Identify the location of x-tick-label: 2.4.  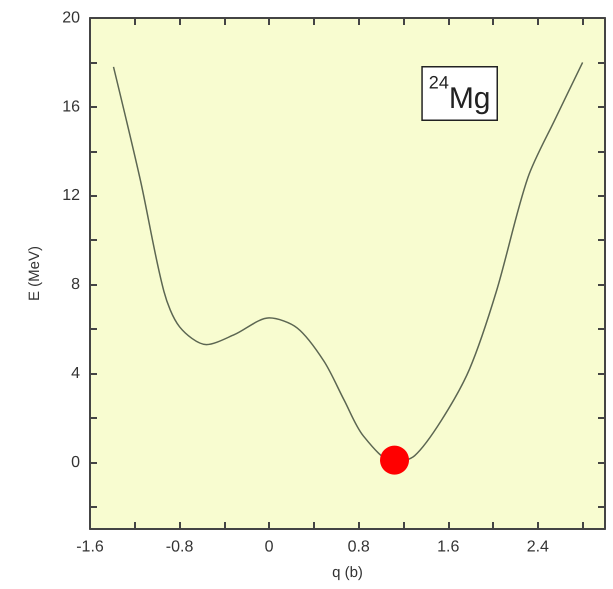
(538, 547).